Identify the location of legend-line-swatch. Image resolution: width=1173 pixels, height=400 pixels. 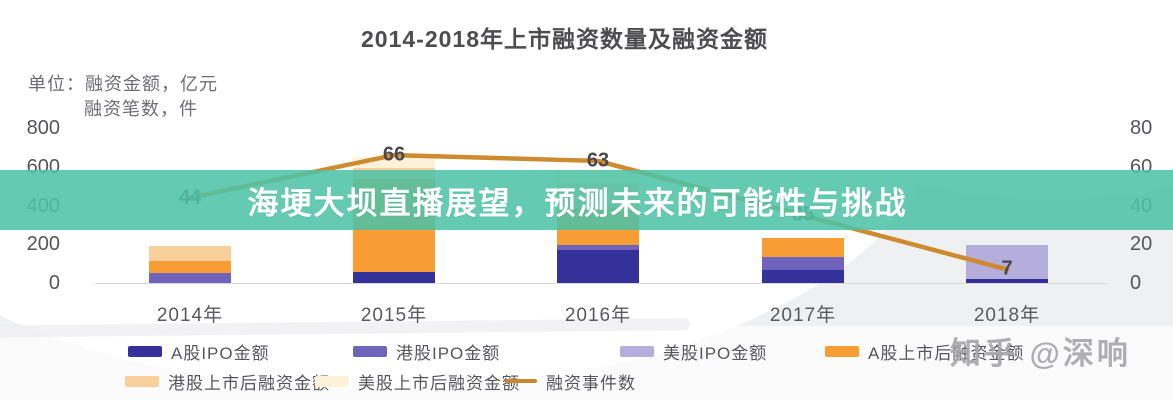
(521, 381).